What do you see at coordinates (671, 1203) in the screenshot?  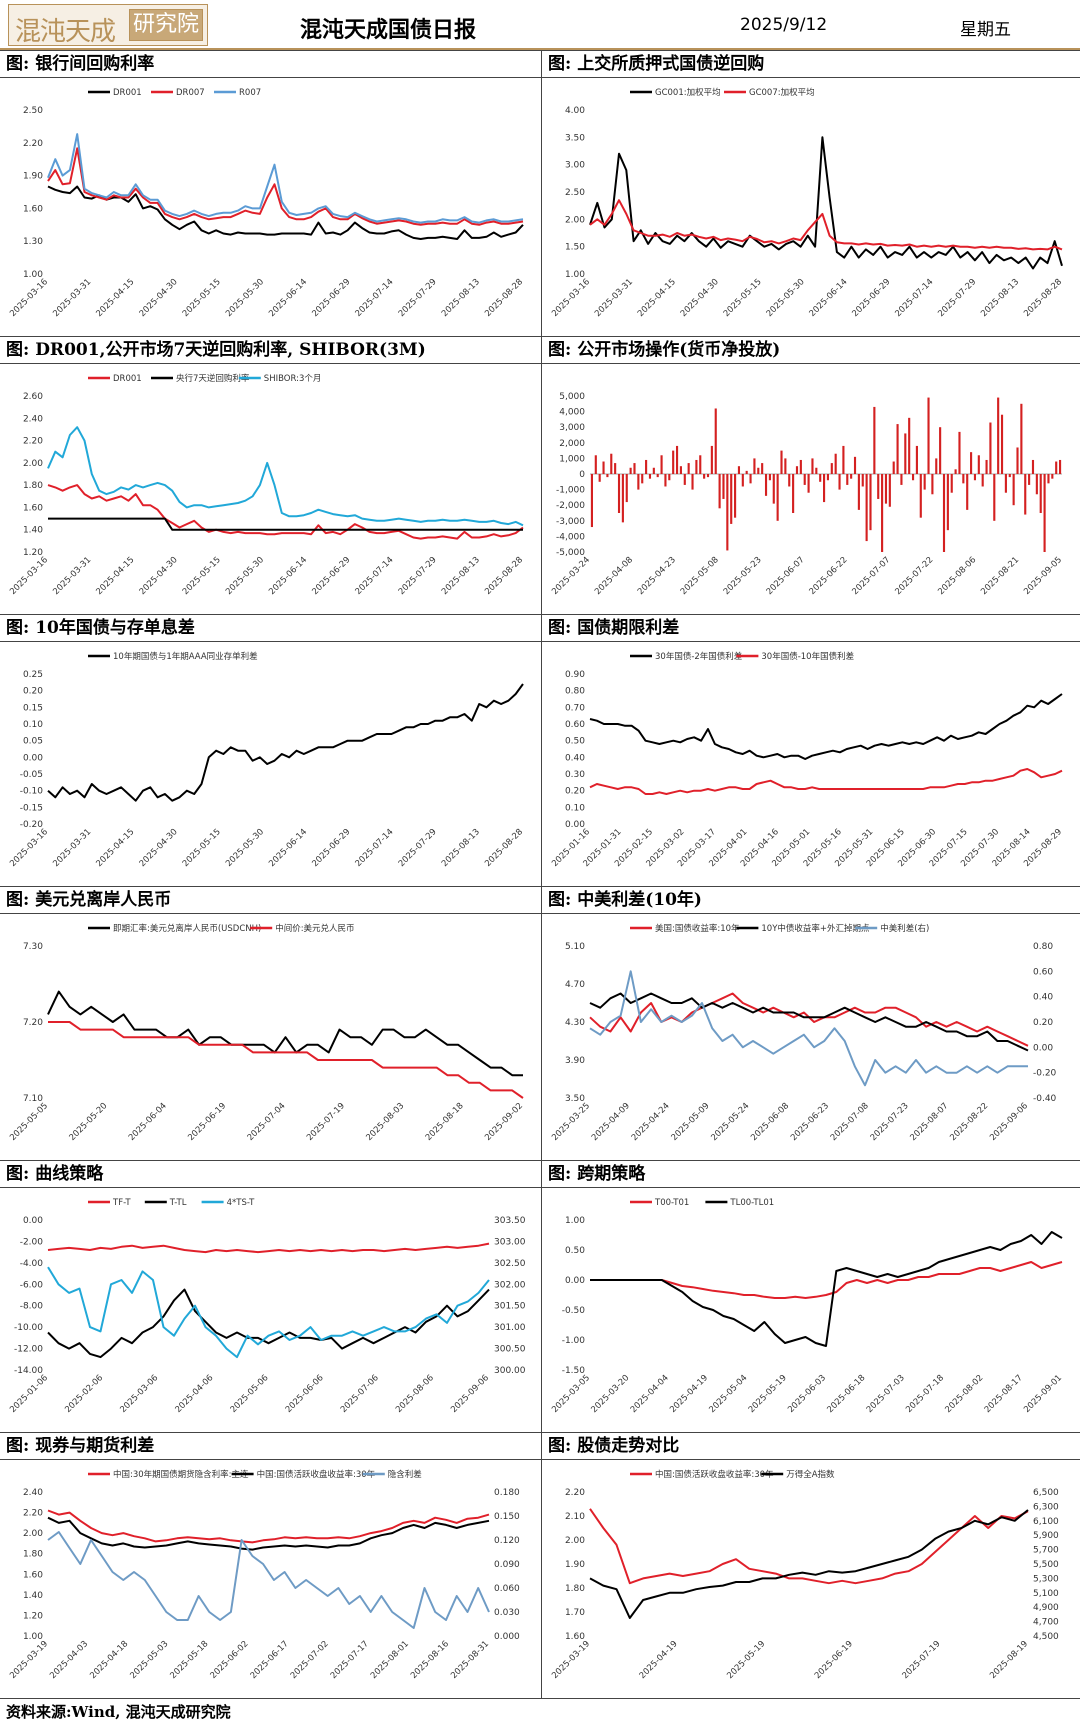 I see `legend-entry: T00-T01` at bounding box center [671, 1203].